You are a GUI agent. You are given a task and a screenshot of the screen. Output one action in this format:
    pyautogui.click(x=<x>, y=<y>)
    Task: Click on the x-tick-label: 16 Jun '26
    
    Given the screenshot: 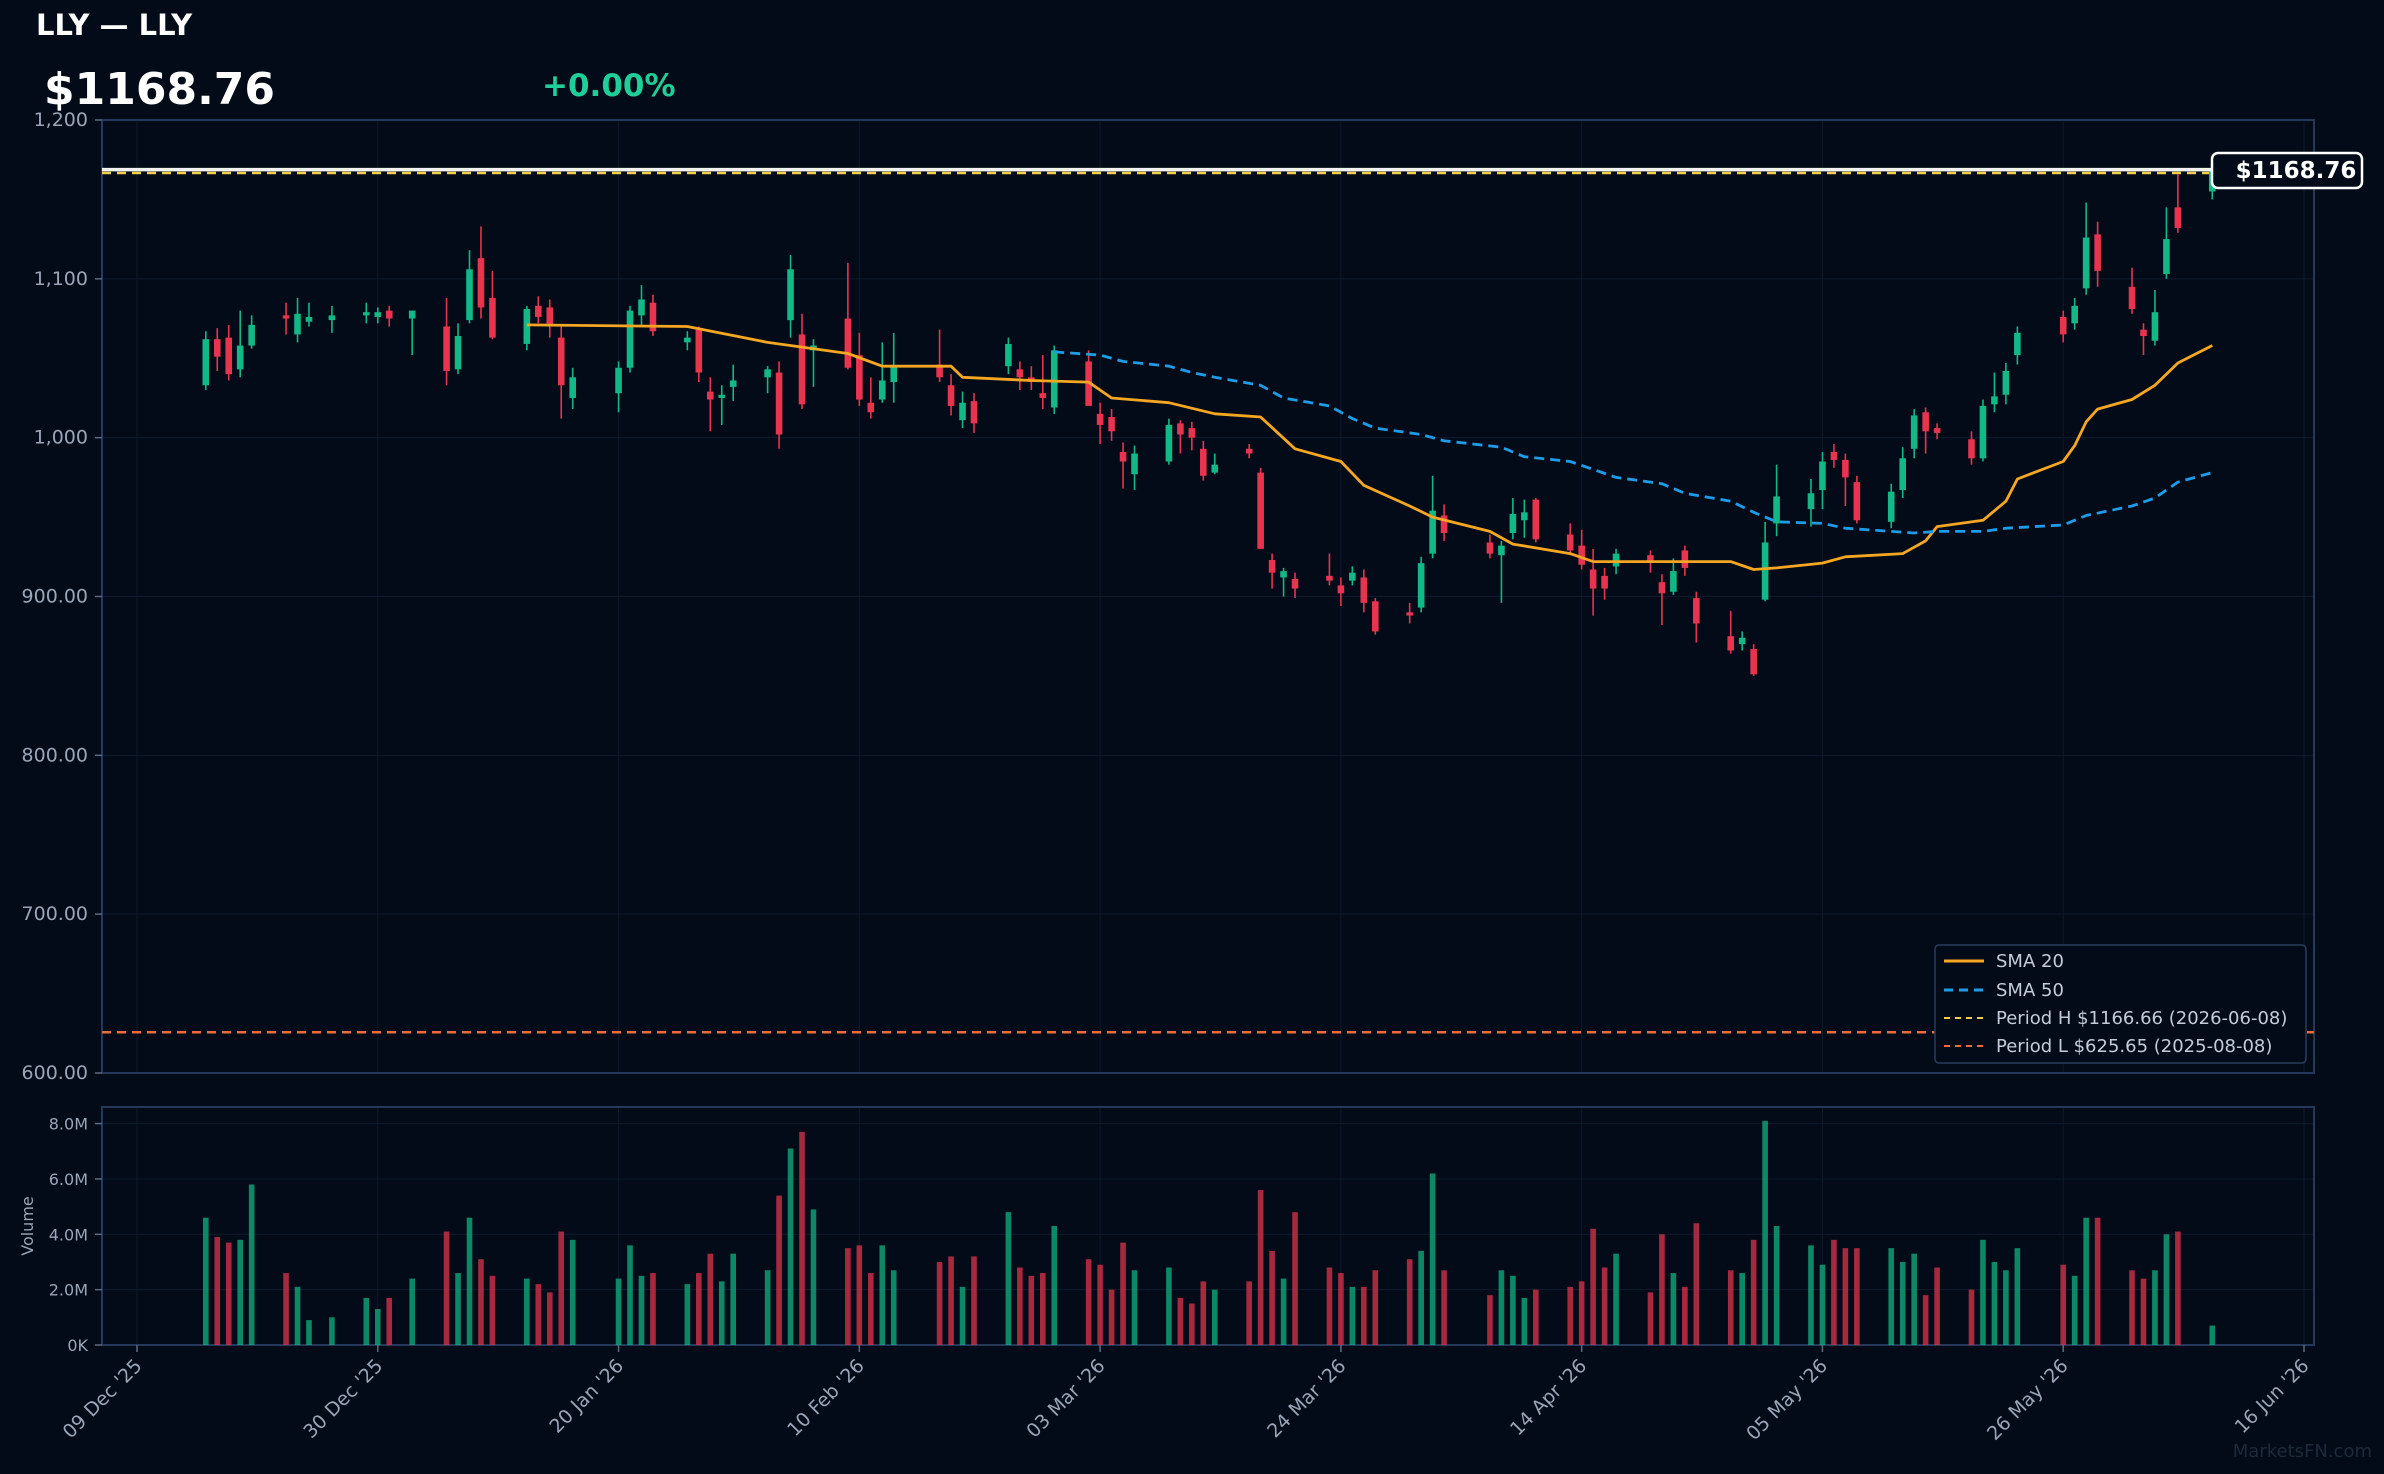 What is the action you would take?
    pyautogui.click(x=2272, y=1396)
    